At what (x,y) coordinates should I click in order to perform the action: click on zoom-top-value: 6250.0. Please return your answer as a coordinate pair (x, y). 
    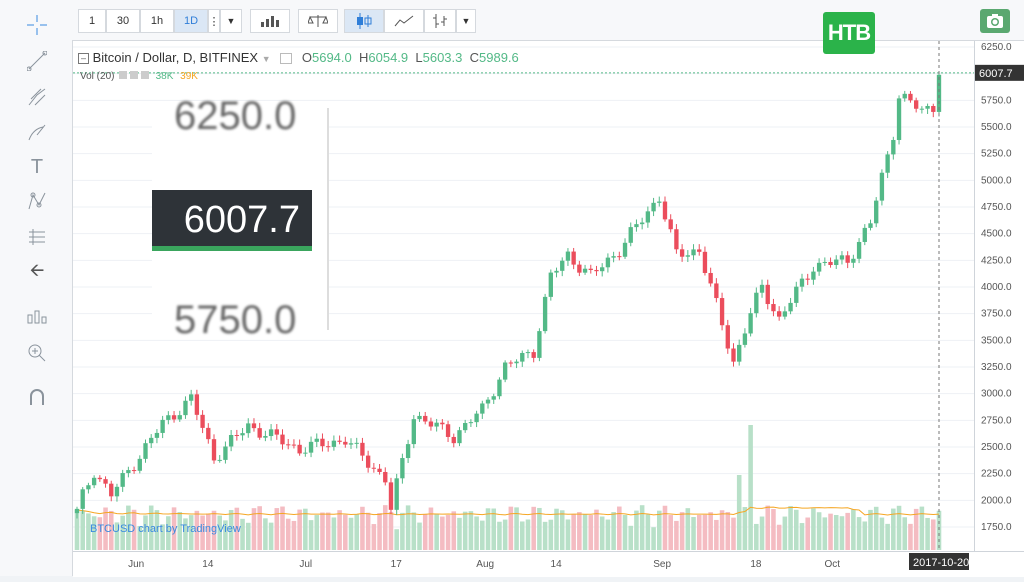
    Looking at the image, I should click on (235, 116).